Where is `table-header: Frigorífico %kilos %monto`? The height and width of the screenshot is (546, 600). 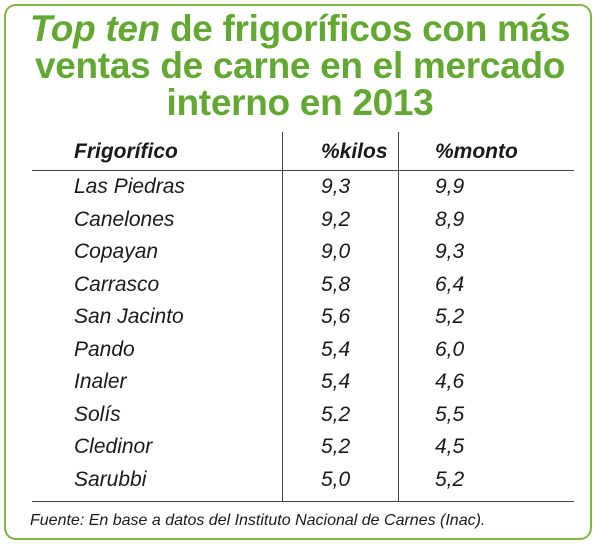 table-header: Frigorífico %kilos %monto is located at coordinates (303, 151).